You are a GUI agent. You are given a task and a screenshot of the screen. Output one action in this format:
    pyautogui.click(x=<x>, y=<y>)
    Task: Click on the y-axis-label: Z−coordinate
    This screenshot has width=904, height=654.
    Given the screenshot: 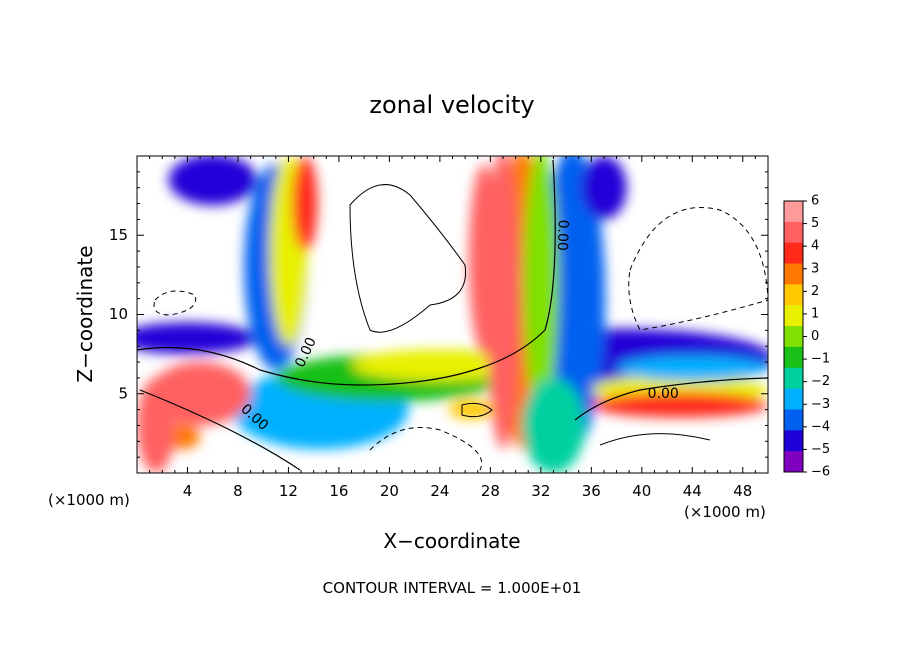 What is the action you would take?
    pyautogui.click(x=85, y=313)
    